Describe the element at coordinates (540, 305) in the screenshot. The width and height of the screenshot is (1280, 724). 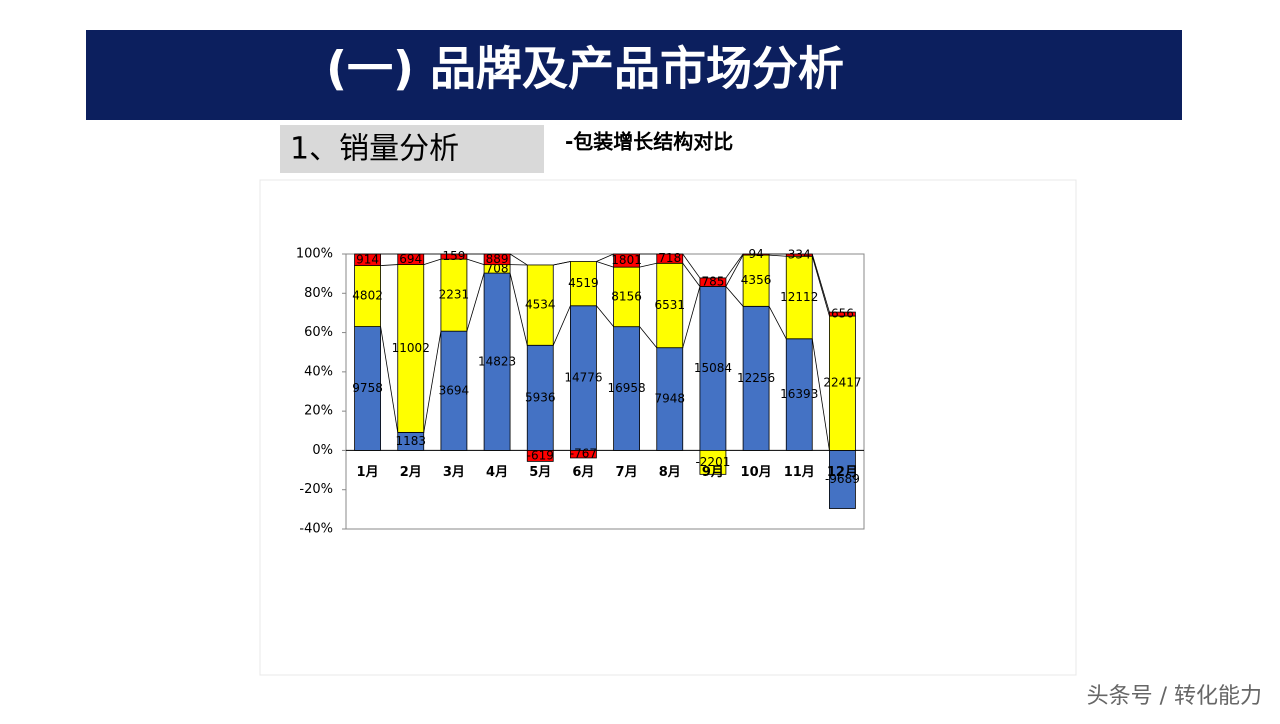
I see `data-label: 4534` at that location.